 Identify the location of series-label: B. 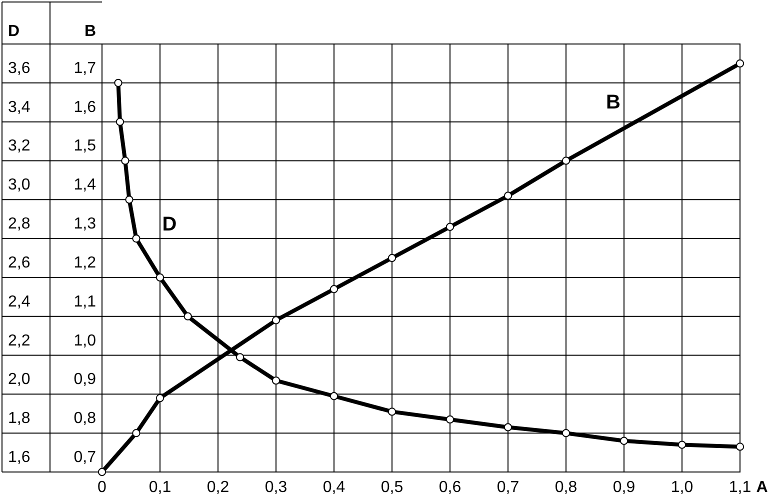
(613, 103).